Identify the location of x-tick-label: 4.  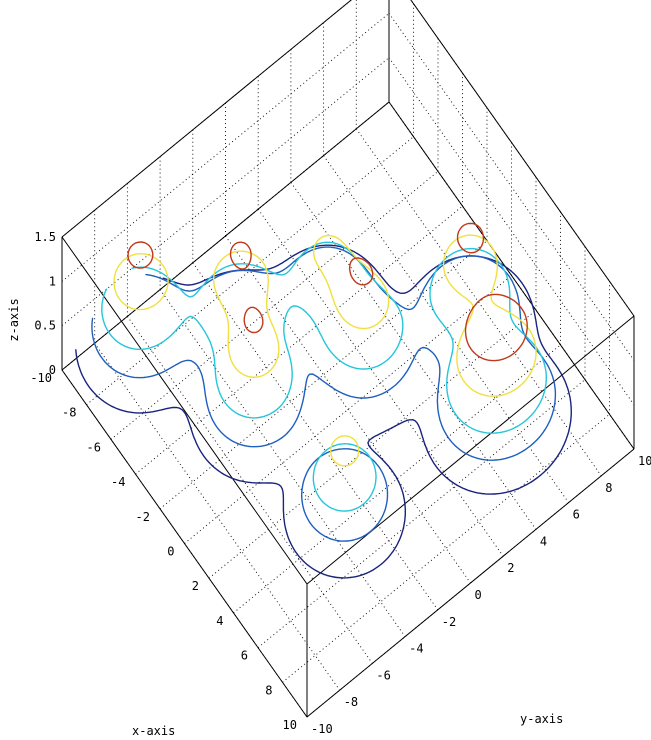
(219, 621).